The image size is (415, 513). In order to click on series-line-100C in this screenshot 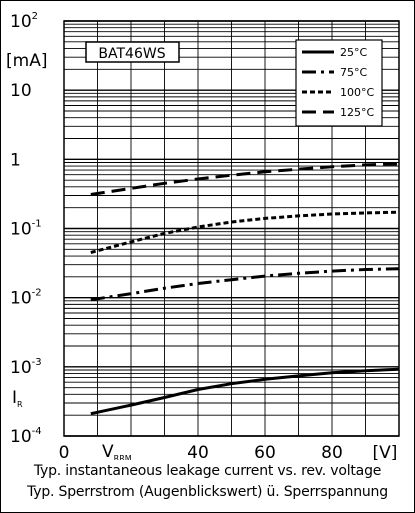, I will do `click(245, 232)`.